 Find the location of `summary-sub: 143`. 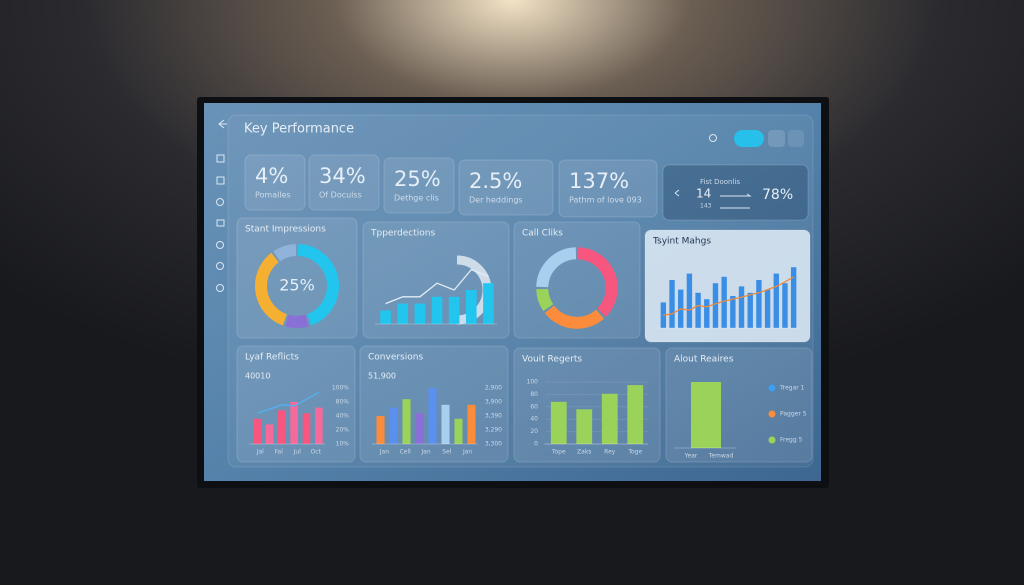

summary-sub: 143 is located at coordinates (706, 206).